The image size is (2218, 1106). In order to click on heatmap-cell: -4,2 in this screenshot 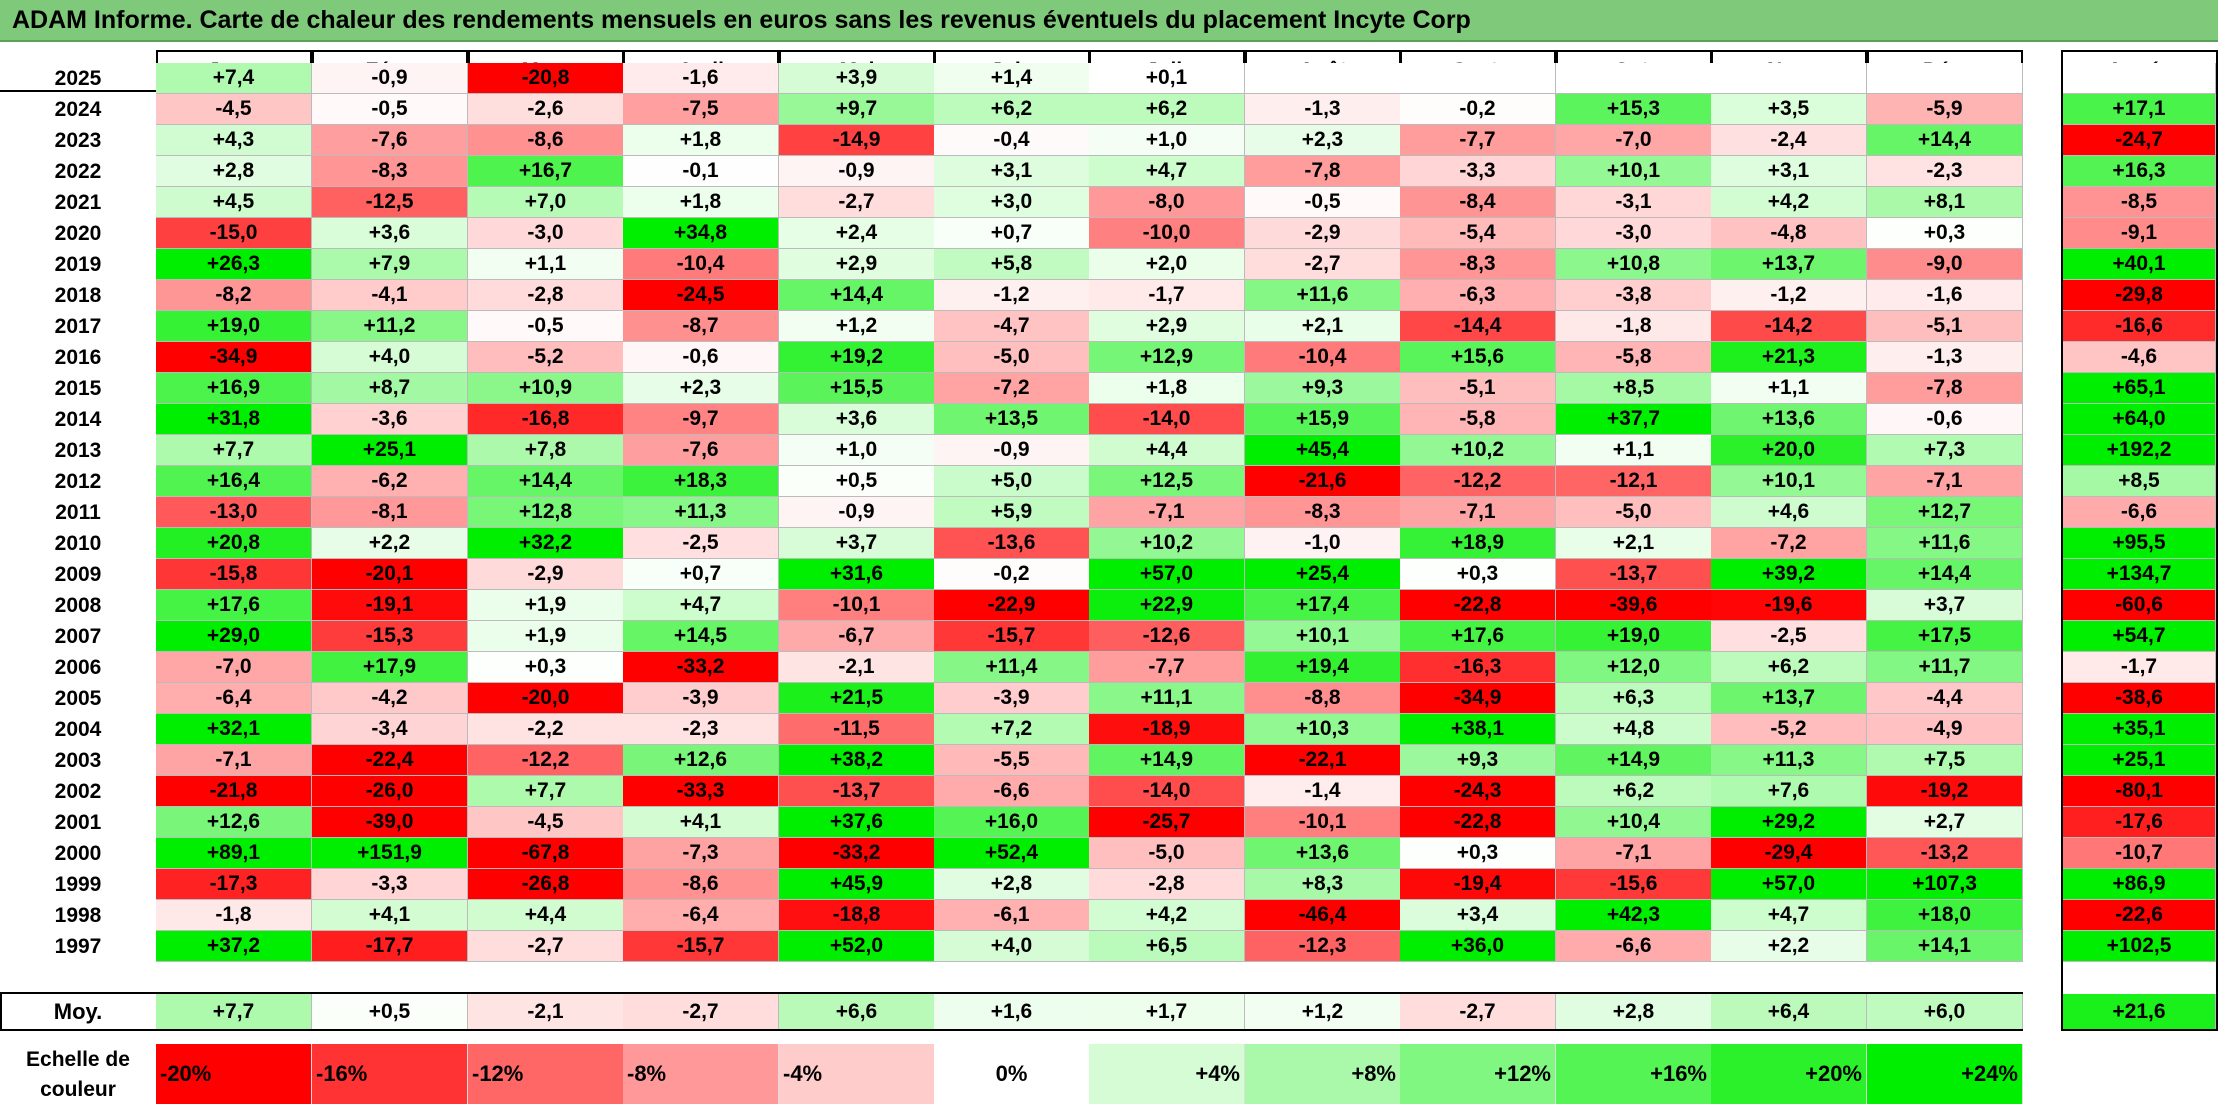, I will do `click(390, 698)`.